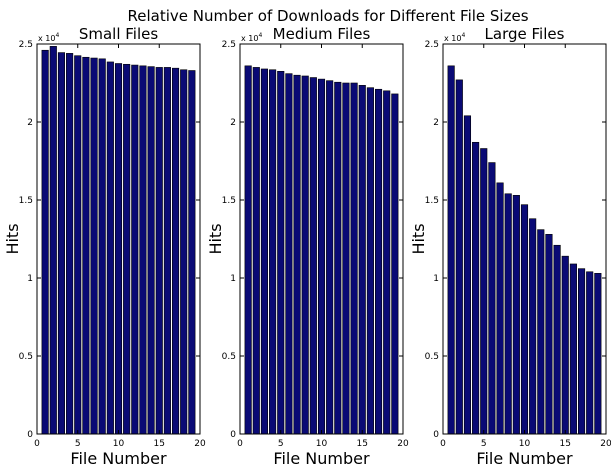 The height and width of the screenshot is (468, 611). Describe the element at coordinates (525, 34) in the screenshot. I see `subplot-title: Large Files` at that location.